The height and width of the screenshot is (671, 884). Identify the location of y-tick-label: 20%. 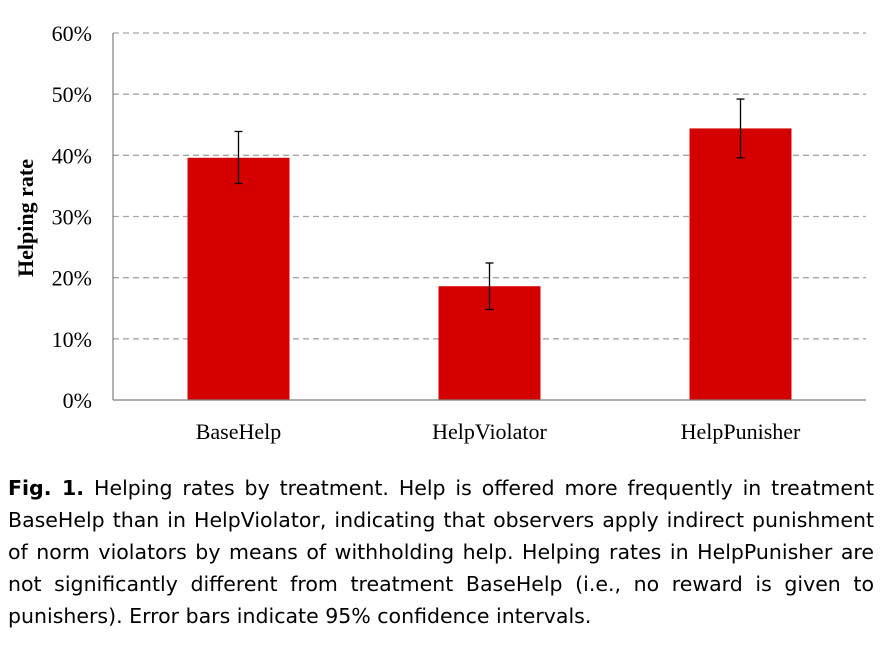
(72, 278).